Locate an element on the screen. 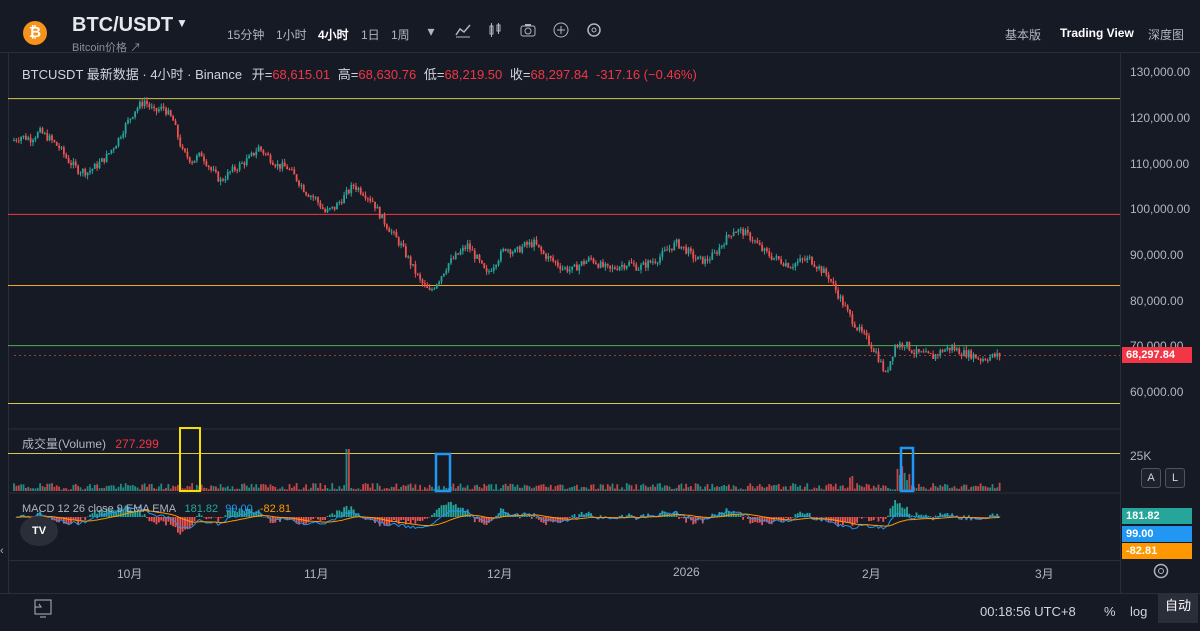 This screenshot has width=1200, height=631. add-icon is located at coordinates (561, 31).